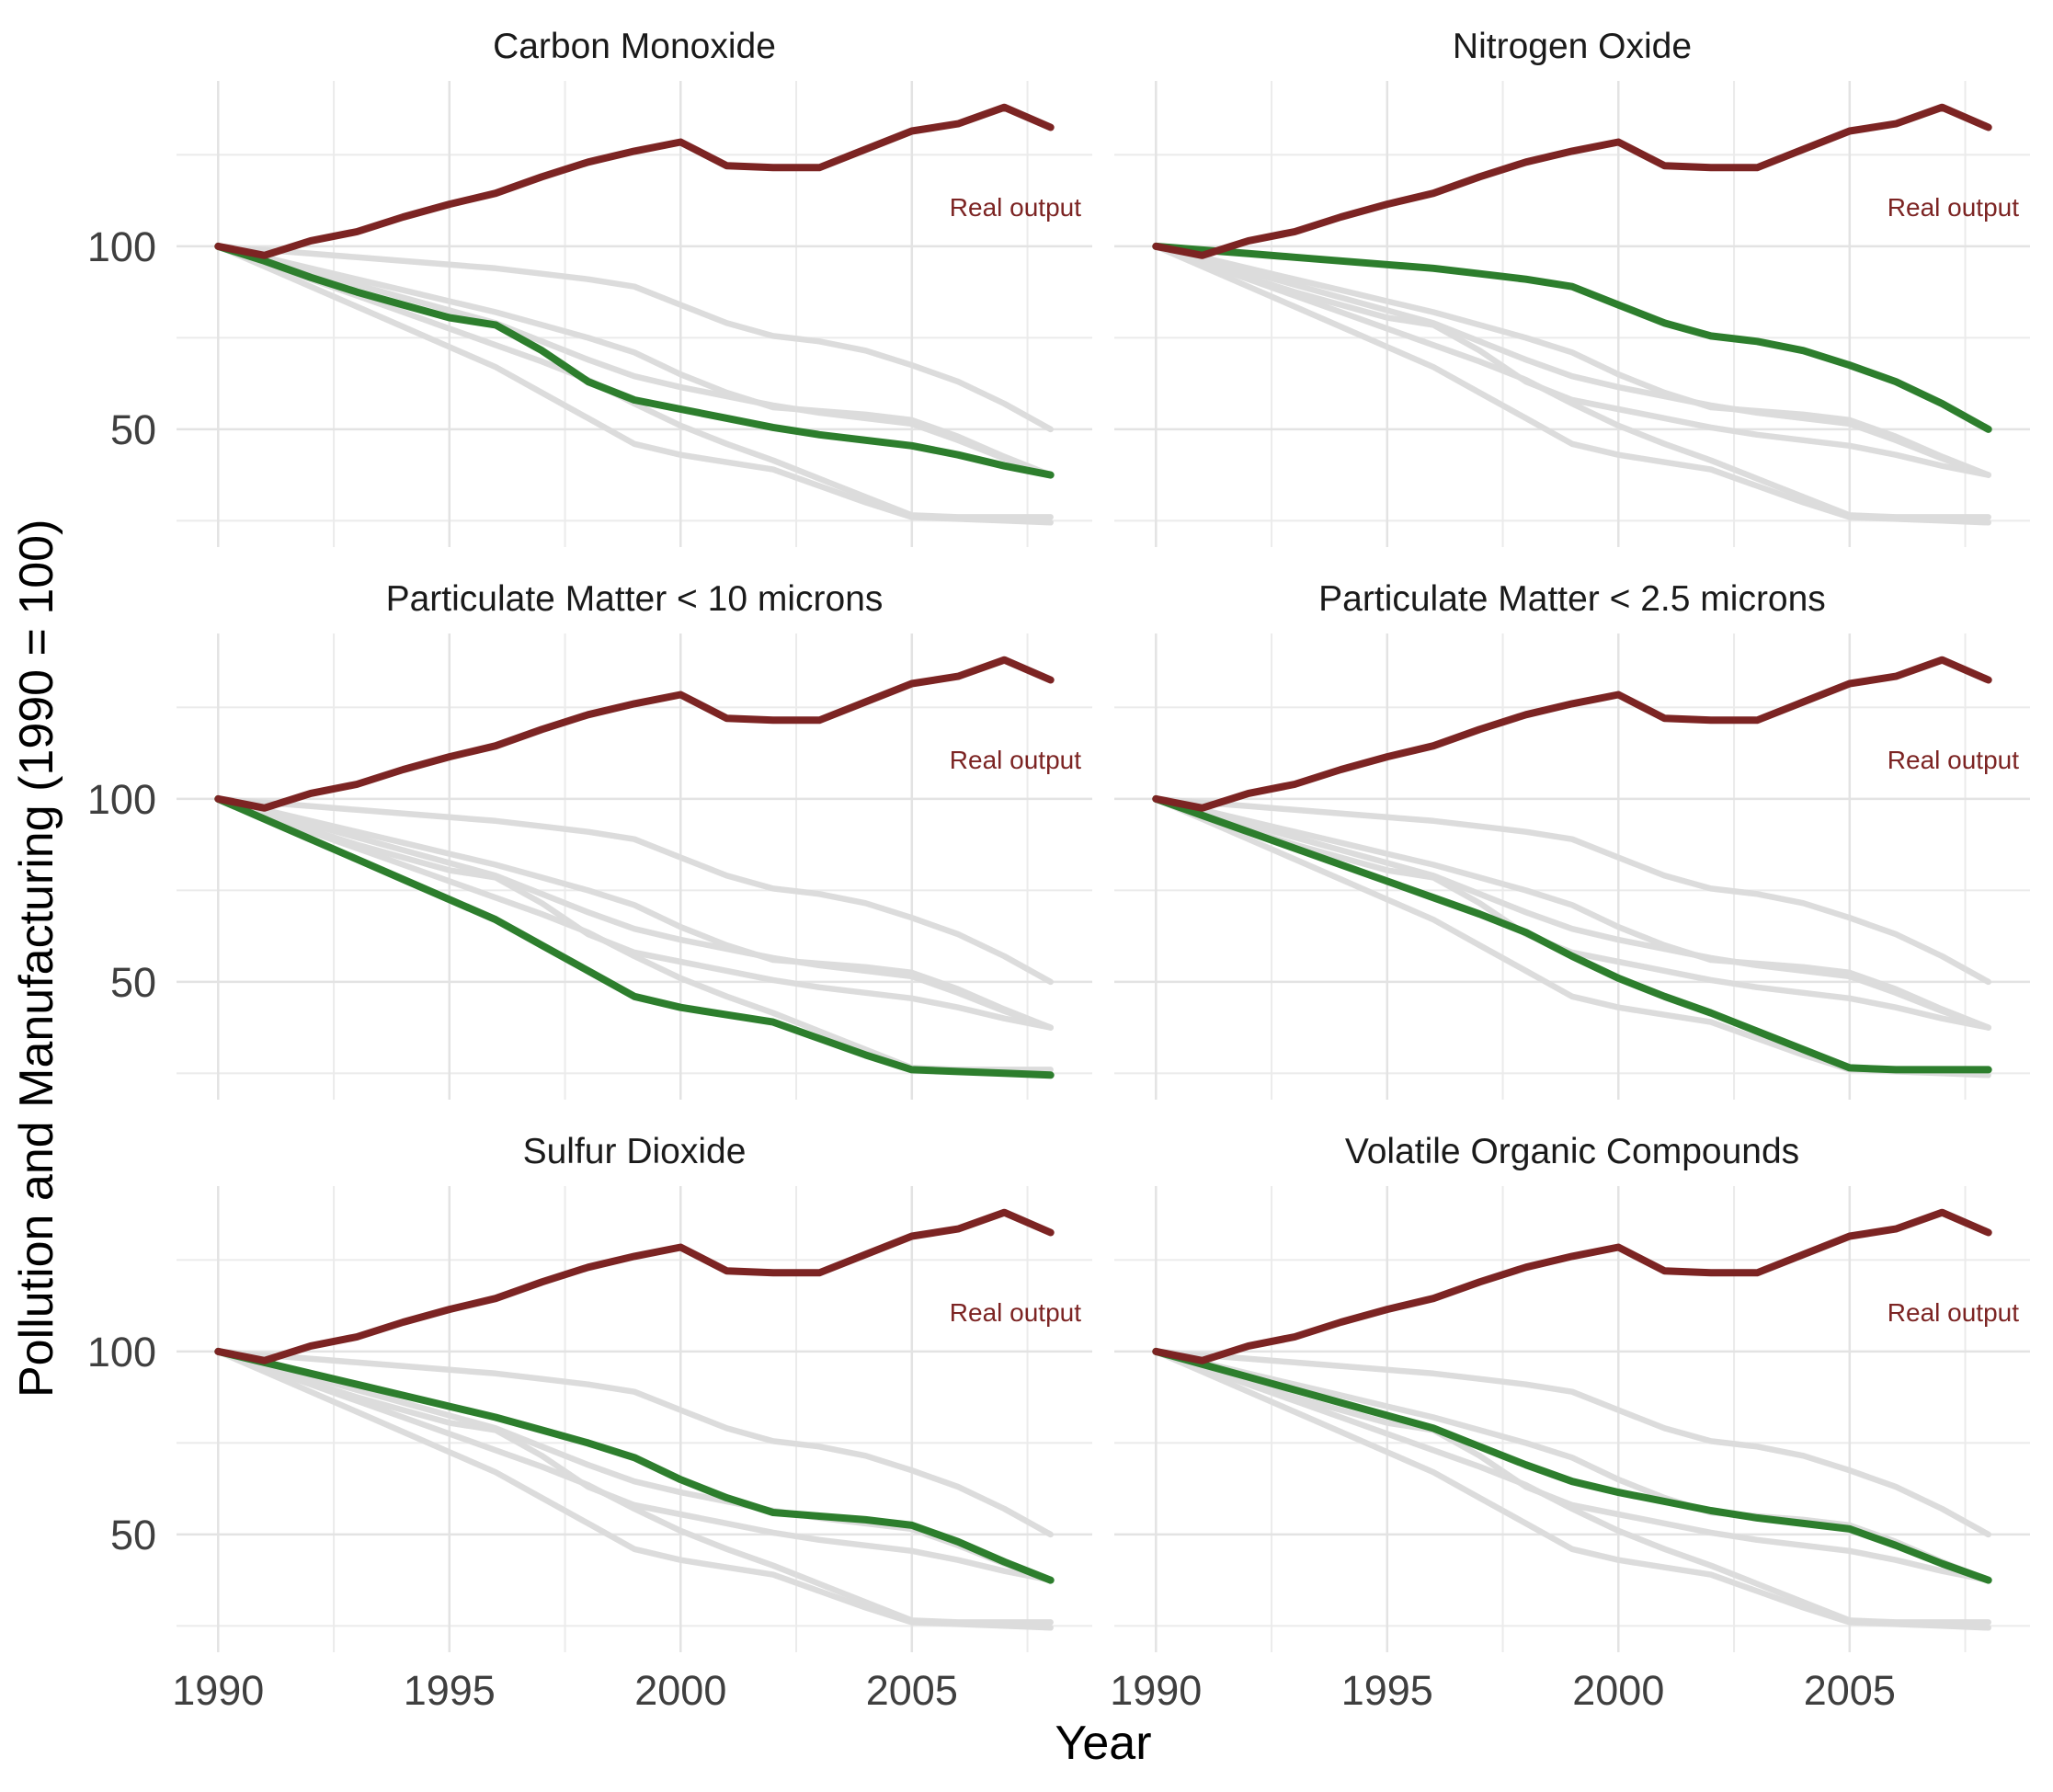  Describe the element at coordinates (1572, 338) in the screenshot. I see `series-line-highlight-nitrogen_oxide` at that location.